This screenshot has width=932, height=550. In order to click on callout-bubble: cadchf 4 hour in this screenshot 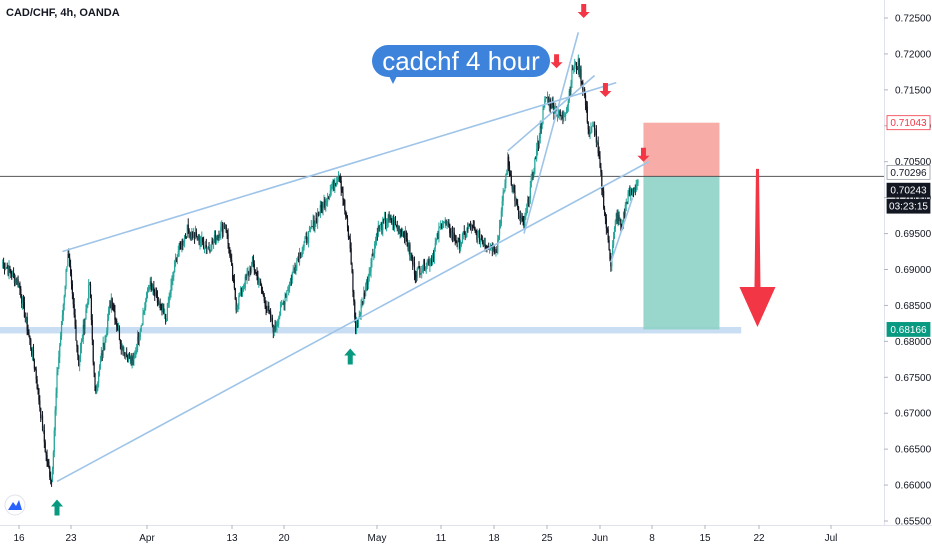, I will do `click(461, 64)`.